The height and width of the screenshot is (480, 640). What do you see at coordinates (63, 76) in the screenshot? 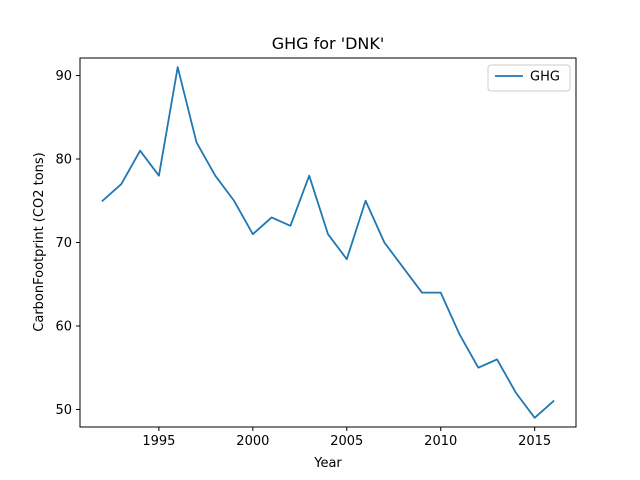
I see `y-tick-label: 90` at bounding box center [63, 76].